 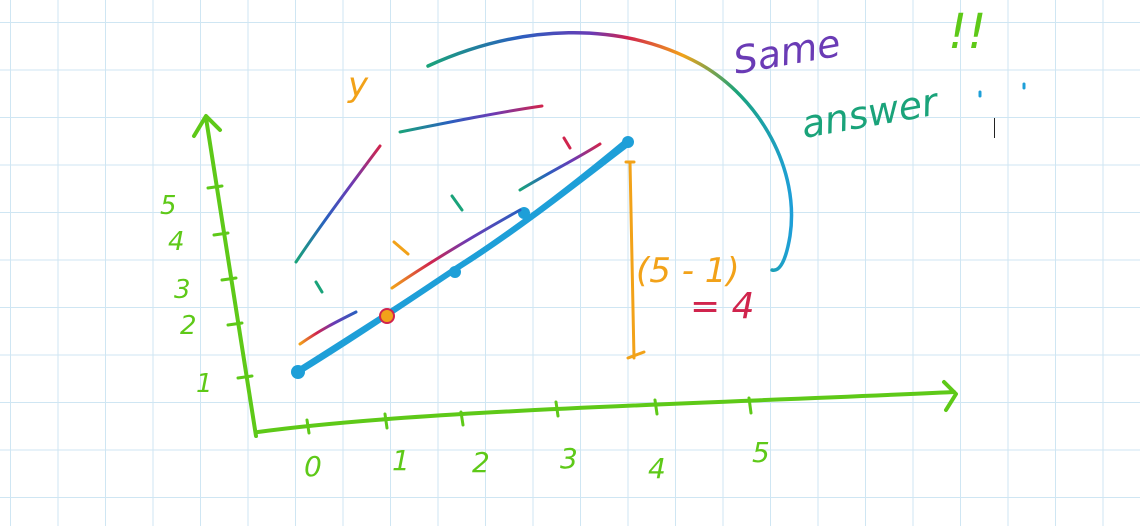 I want to click on x-tick-label-3: 3, so click(x=569, y=458).